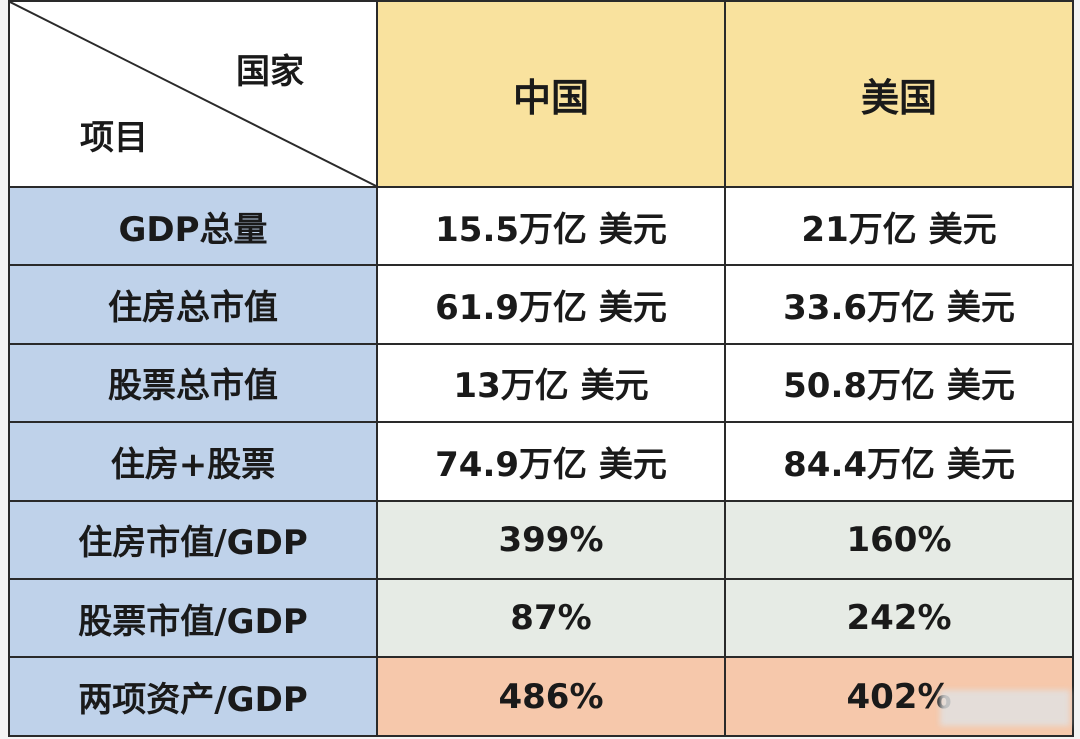 Image resolution: width=1080 pixels, height=739 pixels. I want to click on cell-china: 486%, so click(551, 696).